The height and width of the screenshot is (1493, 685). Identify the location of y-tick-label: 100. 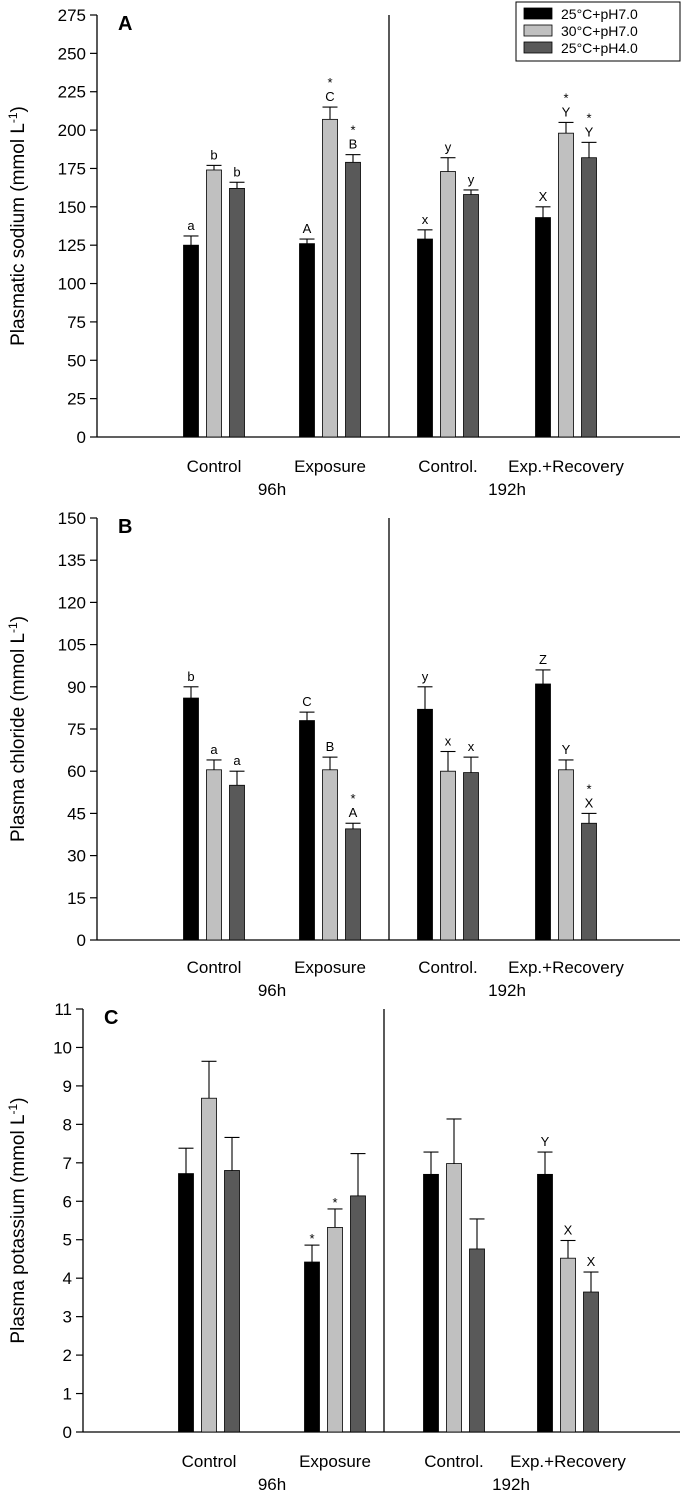
(72, 284).